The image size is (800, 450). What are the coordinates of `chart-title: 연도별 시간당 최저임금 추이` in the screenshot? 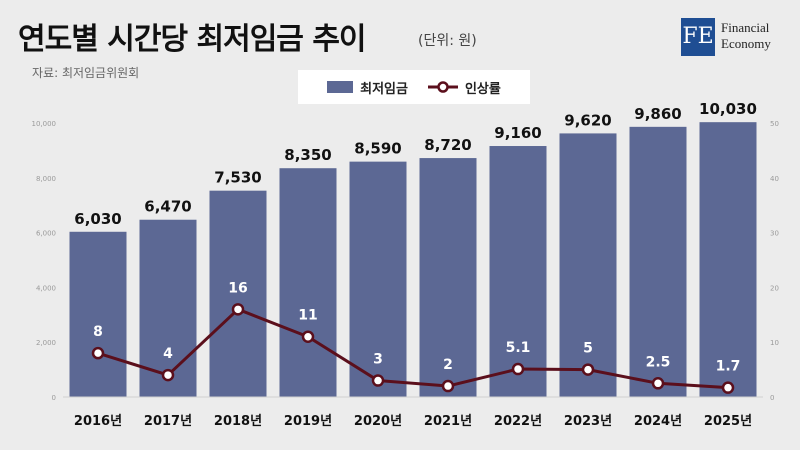 It's located at (192, 39).